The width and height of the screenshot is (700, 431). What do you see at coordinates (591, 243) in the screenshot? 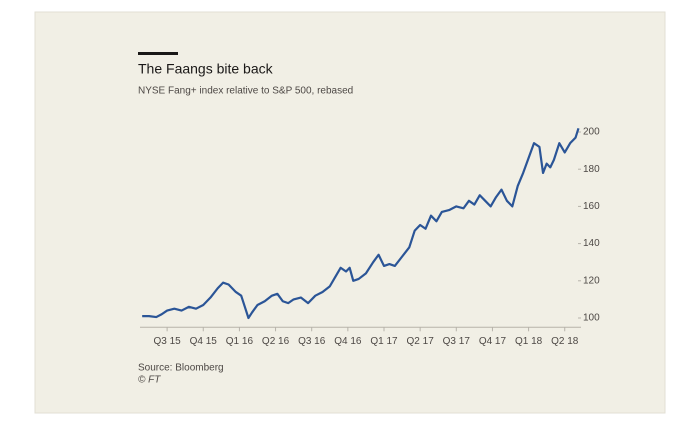
I see `y-tick-label: 140` at bounding box center [591, 243].